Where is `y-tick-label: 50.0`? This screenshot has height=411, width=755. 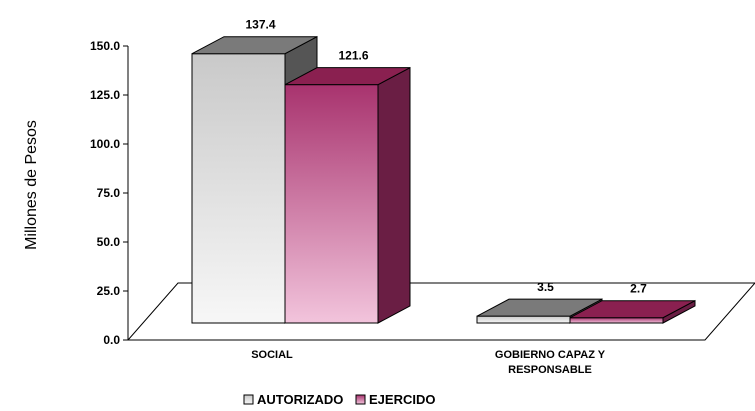
y-tick-label: 50.0 is located at coordinates (109, 242).